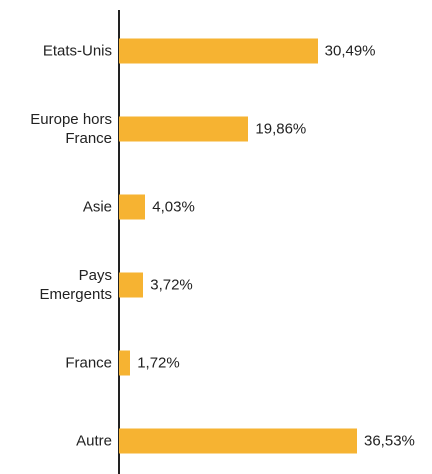 This screenshot has width=432, height=474. What do you see at coordinates (173, 207) in the screenshot?
I see `value-label: 4,03%` at bounding box center [173, 207].